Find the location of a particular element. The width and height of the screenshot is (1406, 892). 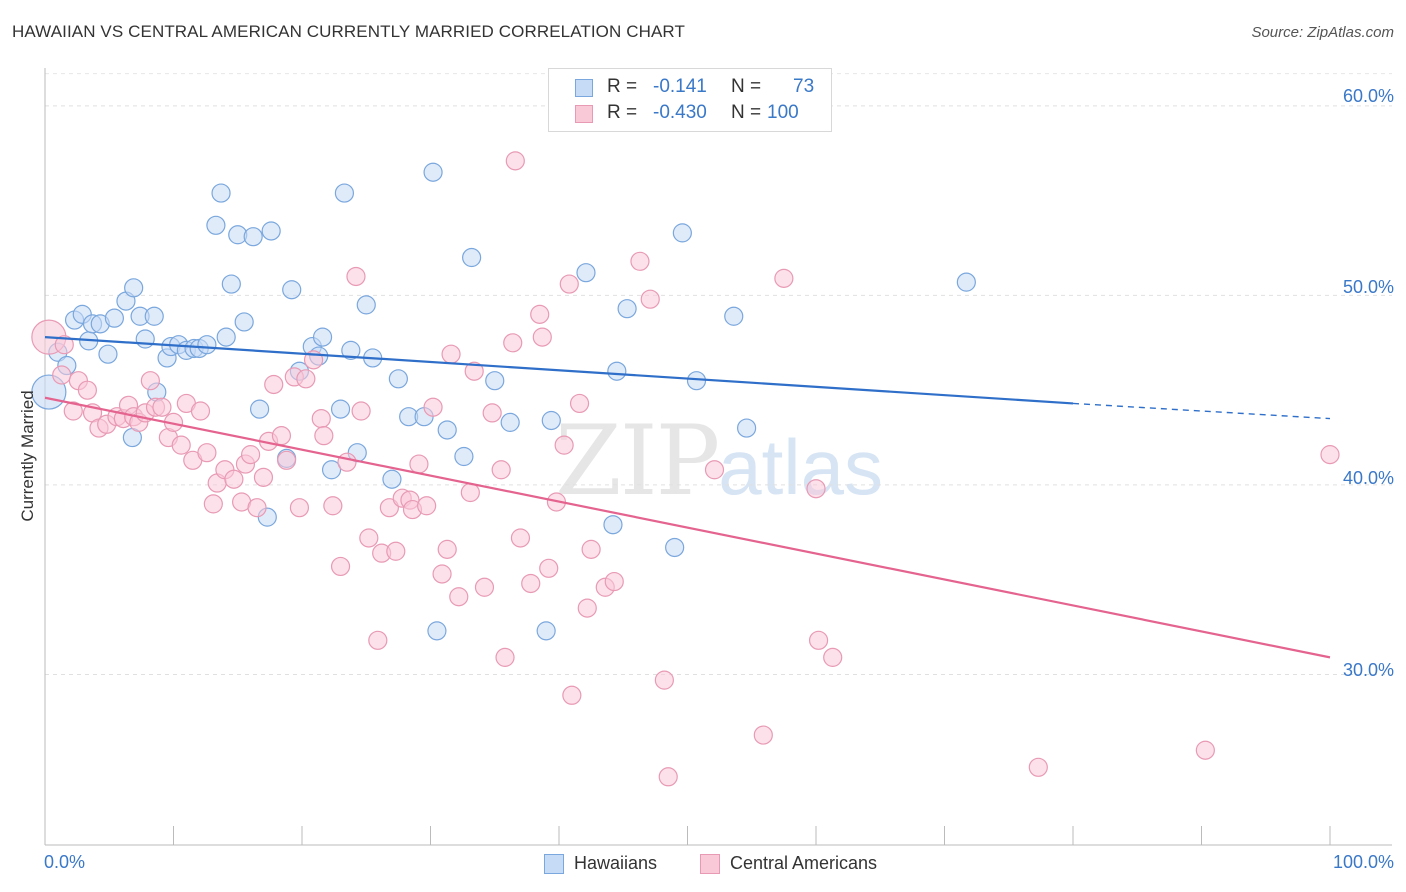

bottom-legend-label: Hawaiians is located at coordinates (616, 863).